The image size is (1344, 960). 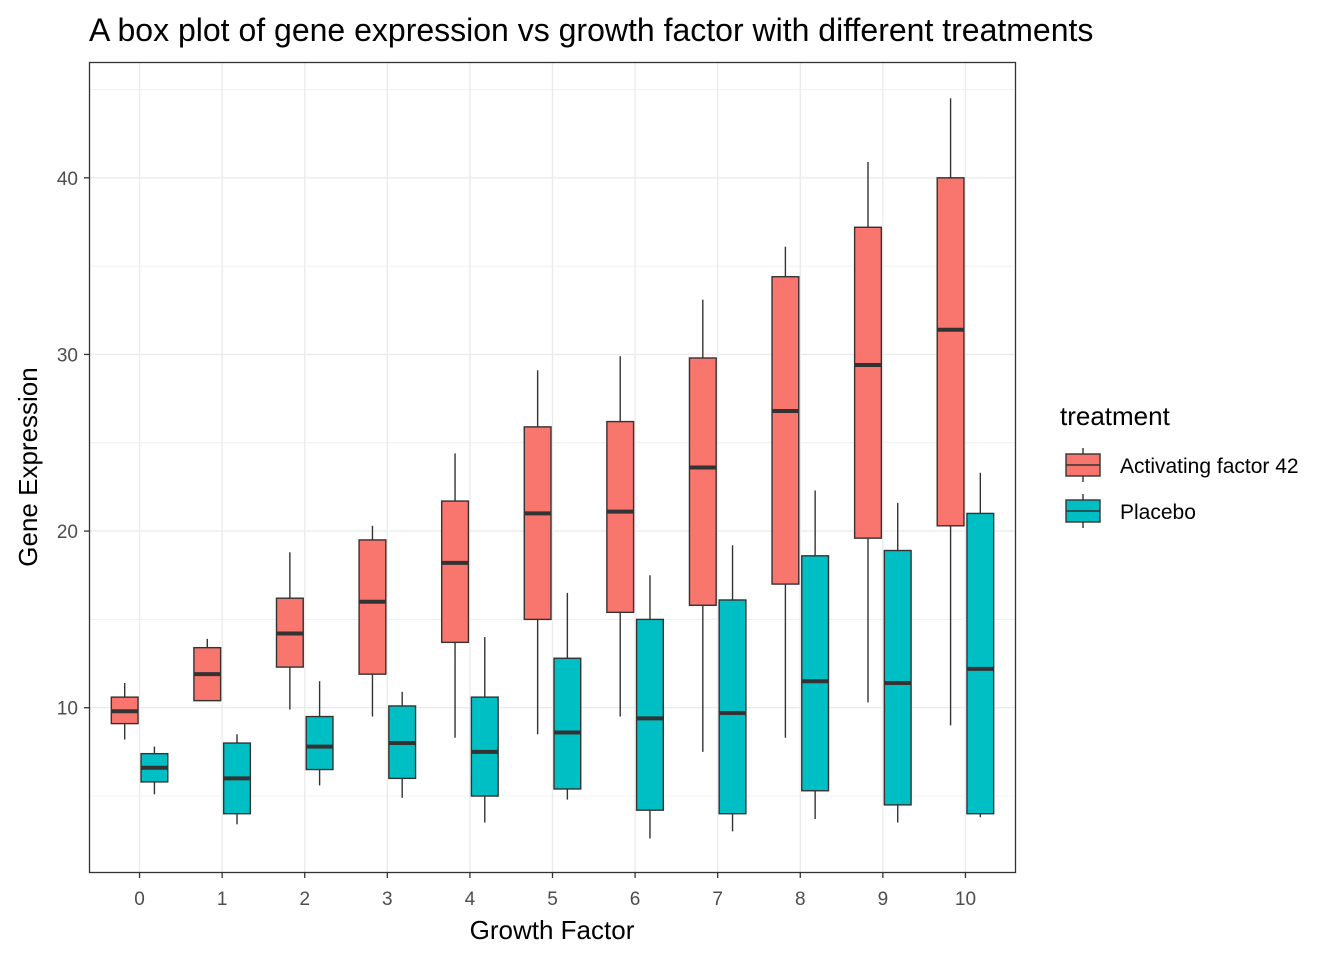 I want to click on y-axis: 10 20 30 40, so click(x=73, y=444).